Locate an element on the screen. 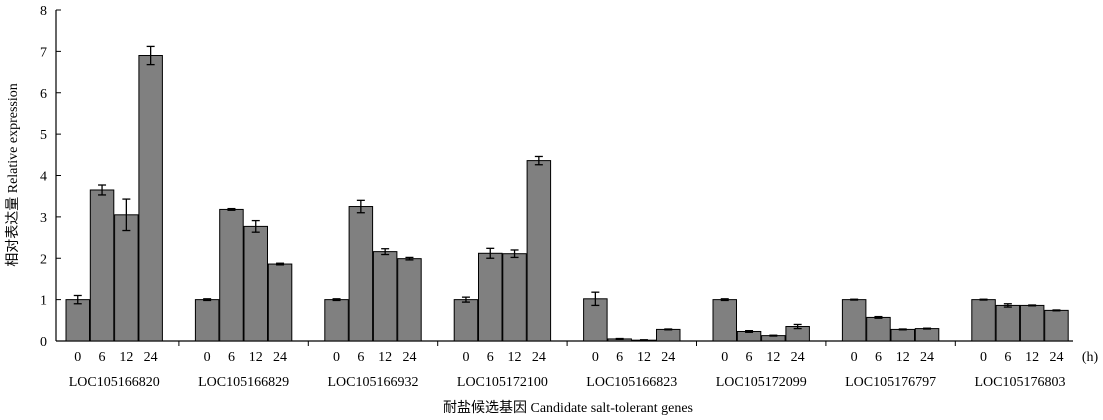  group-label: LOC105166829 is located at coordinates (243, 382).